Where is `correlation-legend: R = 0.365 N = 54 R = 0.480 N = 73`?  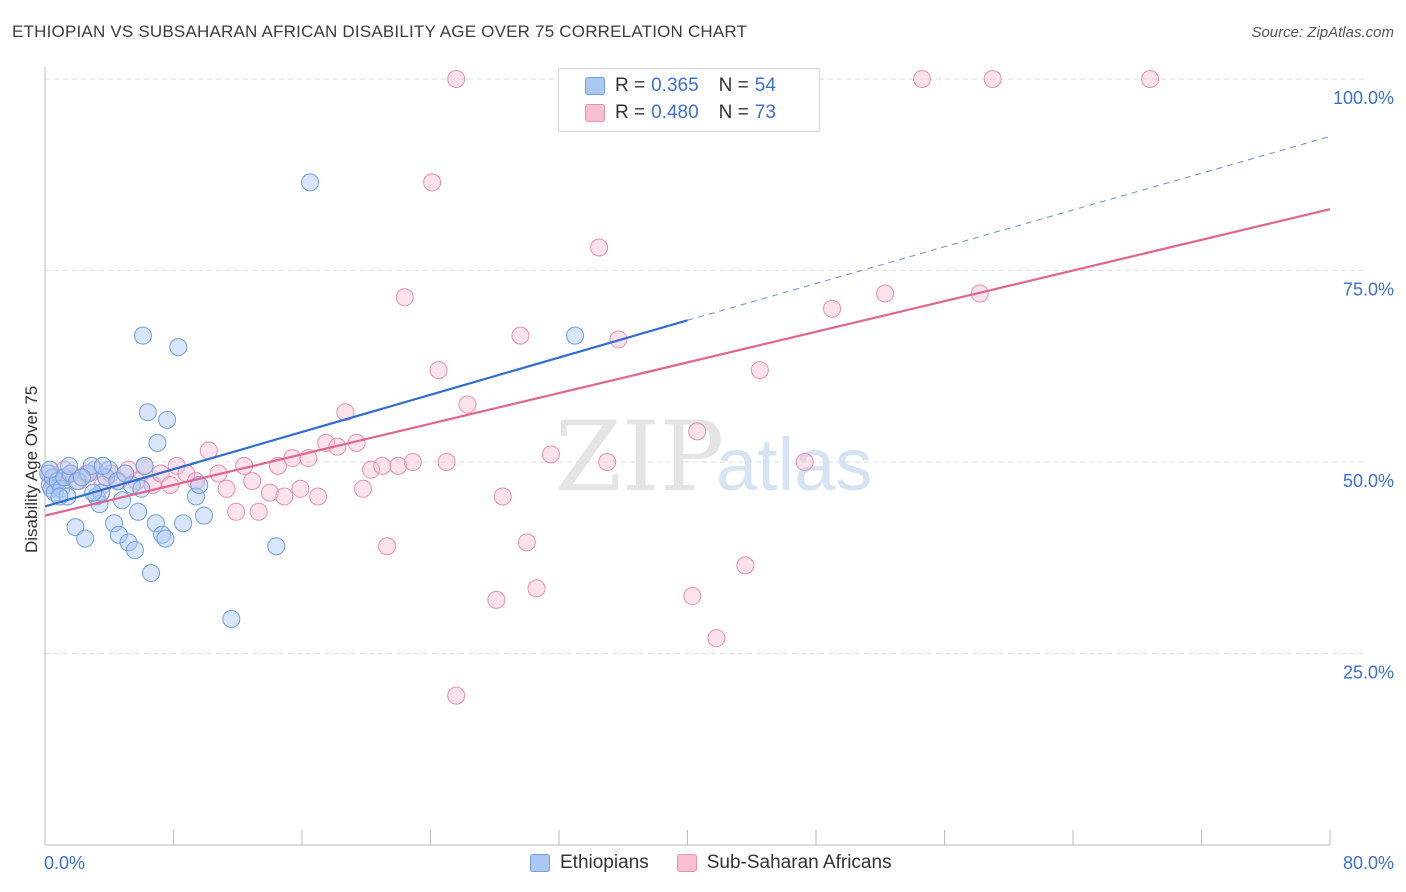
correlation-legend: R = 0.365 N = 54 R = 0.480 N = 73 is located at coordinates (689, 100).